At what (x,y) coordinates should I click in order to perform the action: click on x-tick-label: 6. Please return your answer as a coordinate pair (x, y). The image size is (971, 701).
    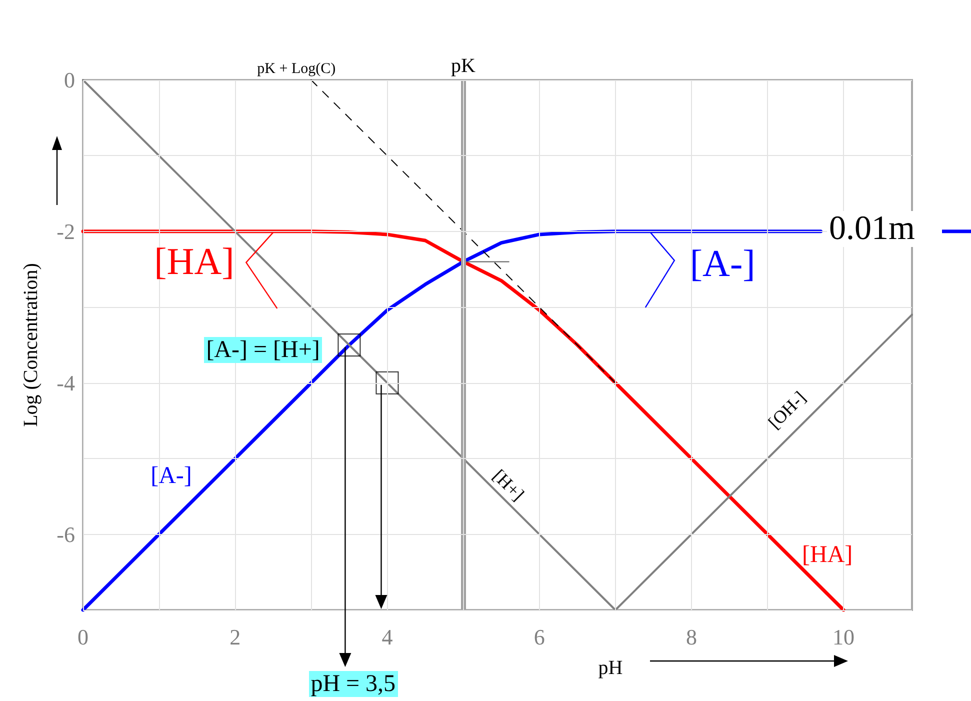
    Looking at the image, I should click on (539, 637).